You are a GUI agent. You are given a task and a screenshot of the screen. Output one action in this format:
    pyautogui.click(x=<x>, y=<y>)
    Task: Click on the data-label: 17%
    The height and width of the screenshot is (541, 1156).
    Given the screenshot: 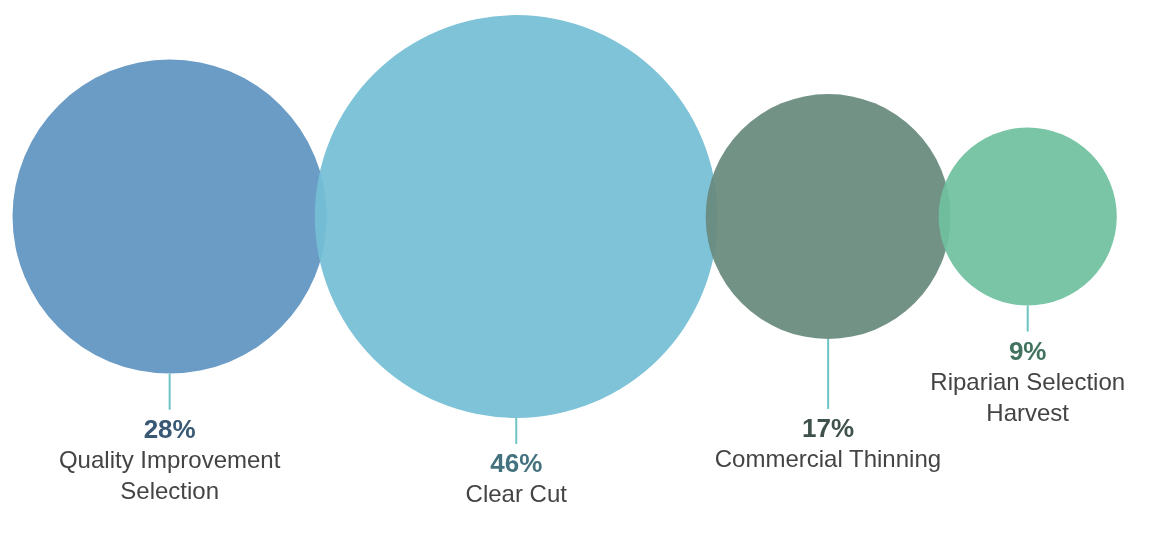 What is the action you would take?
    pyautogui.click(x=828, y=427)
    